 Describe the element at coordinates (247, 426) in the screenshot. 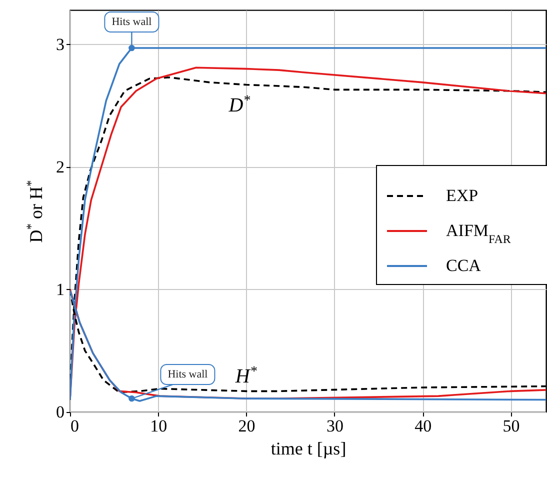

I see `x-tick-label: 20` at that location.